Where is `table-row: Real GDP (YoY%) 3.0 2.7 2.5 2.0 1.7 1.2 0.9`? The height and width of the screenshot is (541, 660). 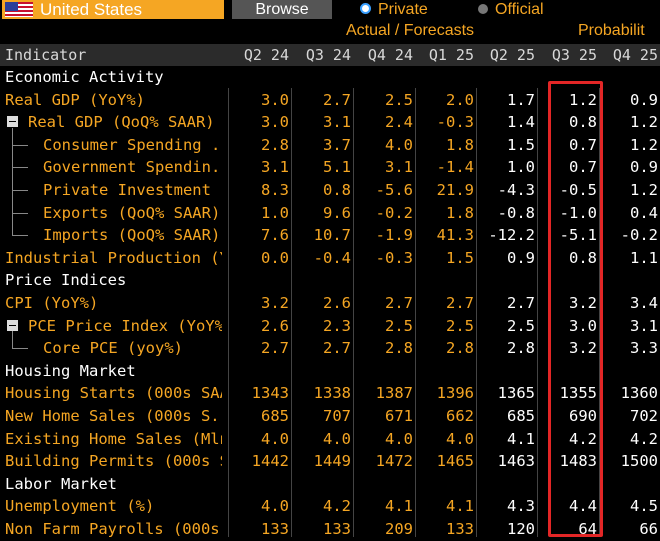 table-row: Real GDP (YoY%) 3.0 2.7 2.5 2.0 1.7 1.2 0.9 is located at coordinates (330, 100).